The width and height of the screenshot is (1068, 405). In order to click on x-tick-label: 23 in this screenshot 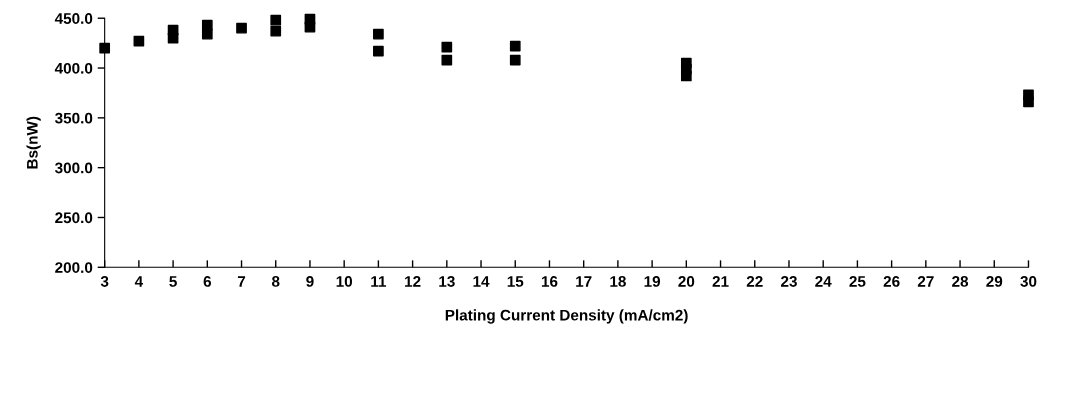, I will do `click(789, 281)`.